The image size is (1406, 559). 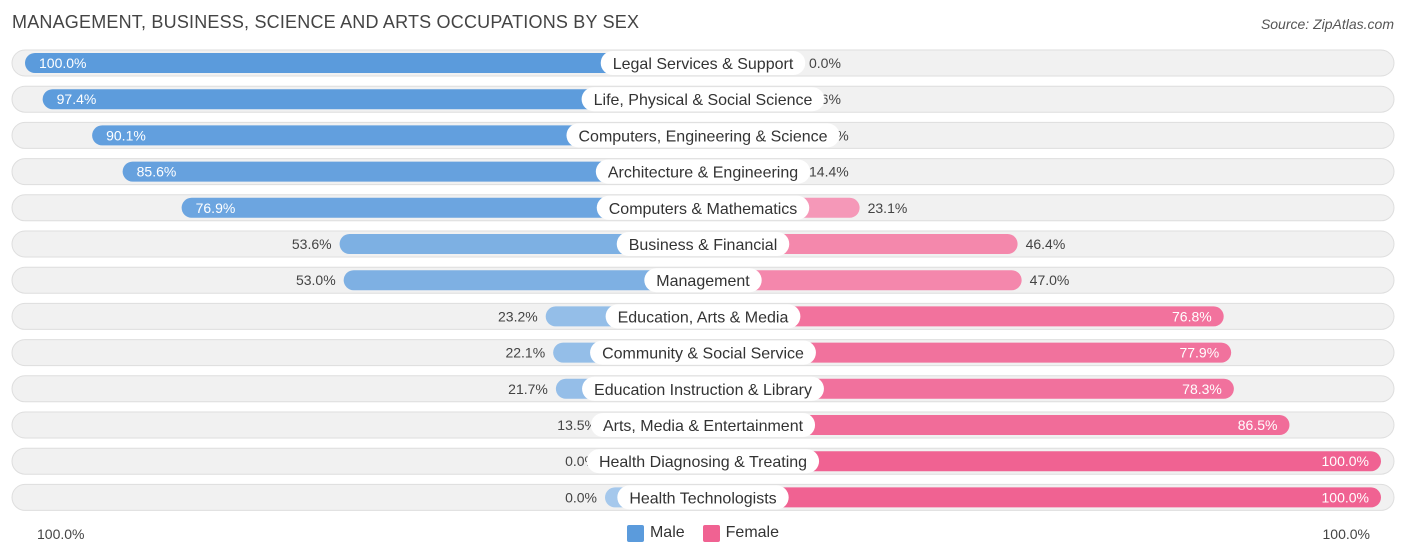 I want to click on value-label-female: 46.4%, so click(x=1046, y=244).